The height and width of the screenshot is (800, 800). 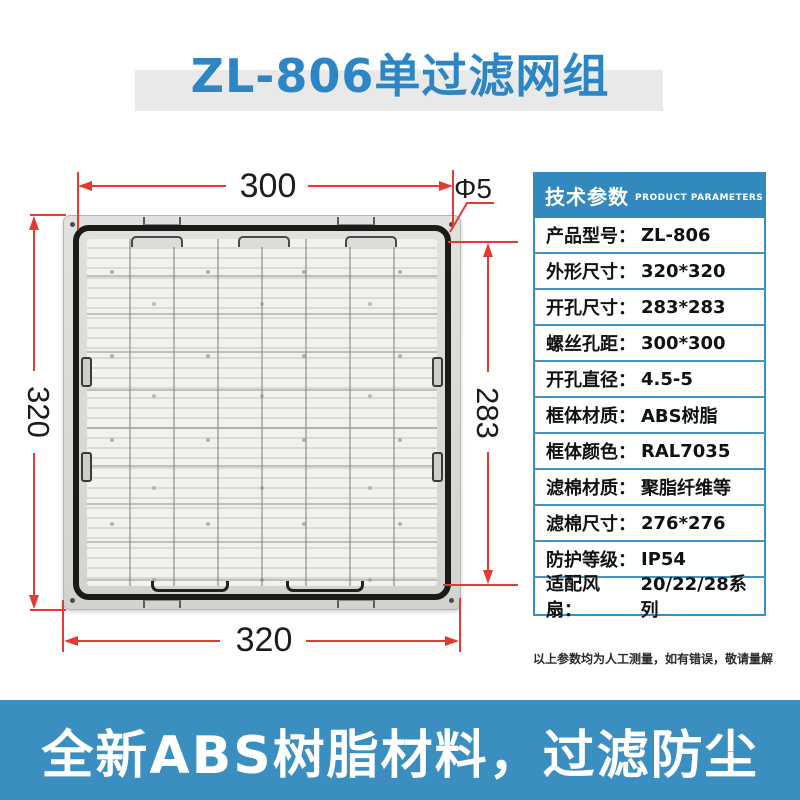 I want to click on parameter-row: 滤棉尺寸： 276*276, so click(x=649, y=524).